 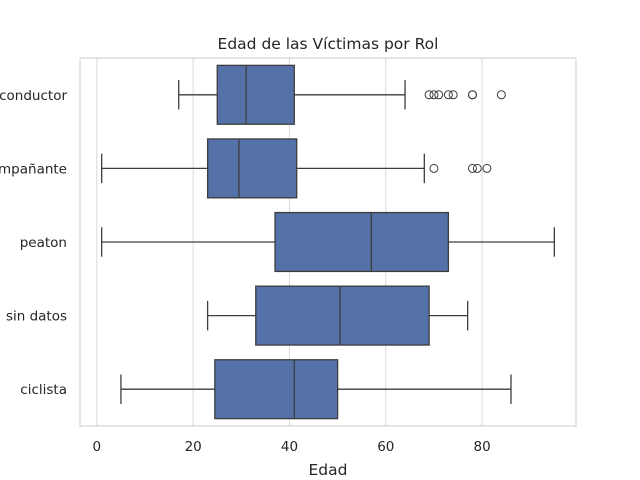 What do you see at coordinates (36, 317) in the screenshot?
I see `y-tick-label: sin datos` at bounding box center [36, 317].